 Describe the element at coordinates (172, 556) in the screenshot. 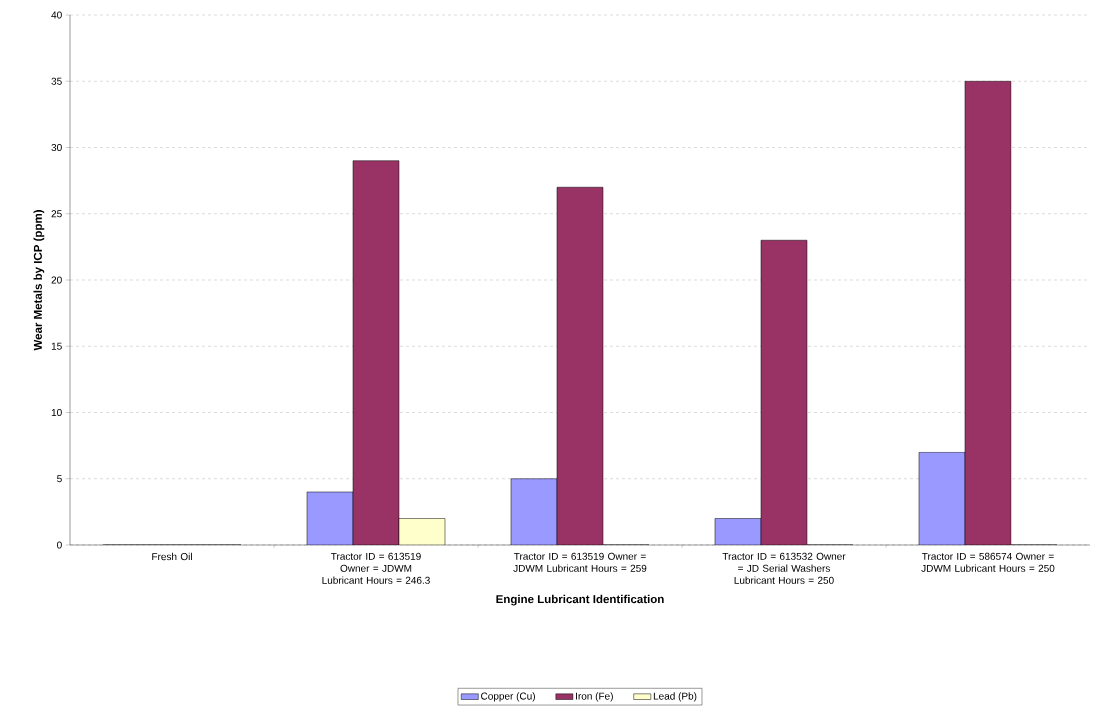

I see `x-tick-label: Fresh Oil` at that location.